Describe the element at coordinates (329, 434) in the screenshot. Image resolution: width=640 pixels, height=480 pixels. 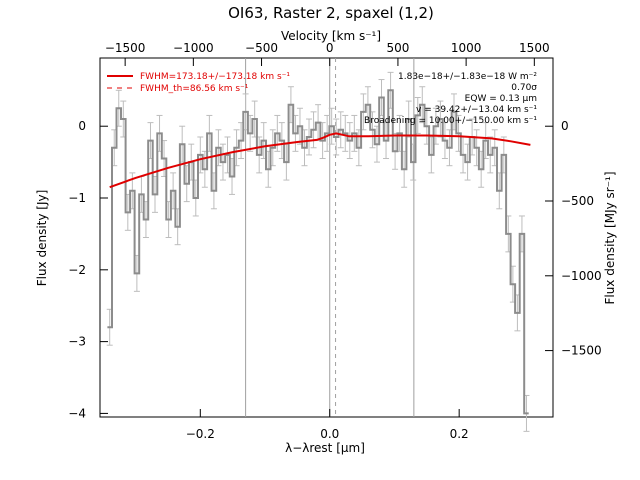
I see `x-tick-label-1: 0.0` at that location.